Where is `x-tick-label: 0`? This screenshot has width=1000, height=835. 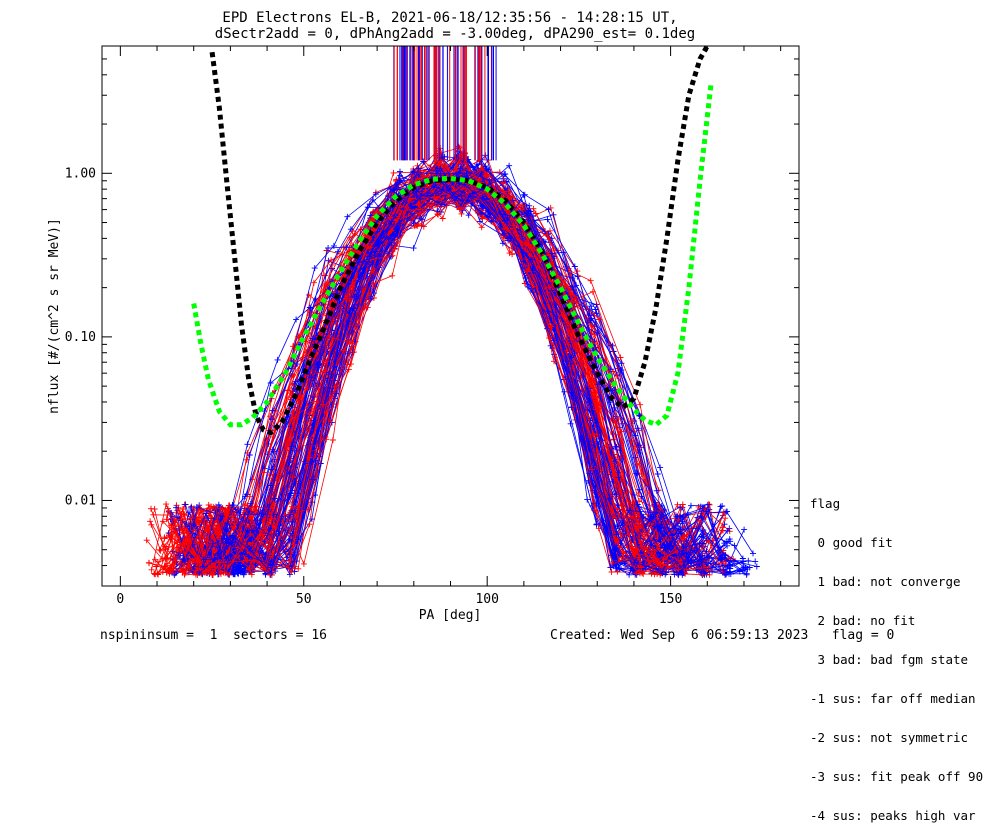 x-tick-label: 0 is located at coordinates (120, 599).